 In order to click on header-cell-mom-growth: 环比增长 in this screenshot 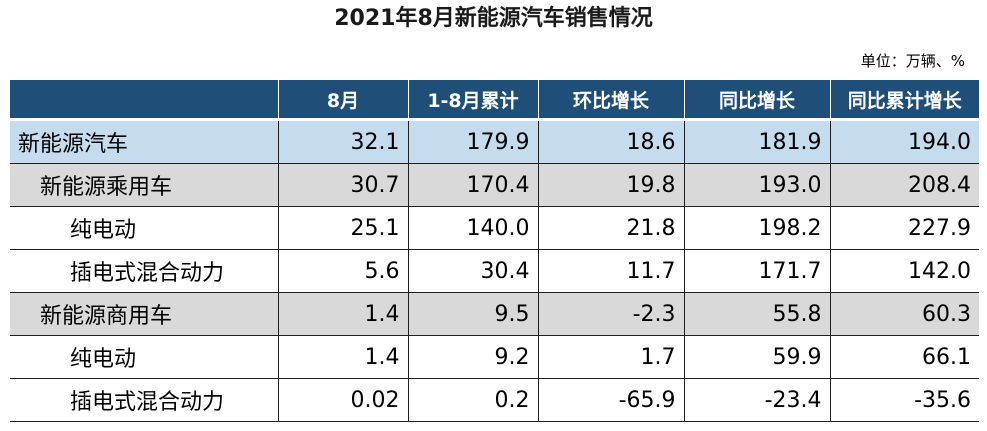, I will do `click(610, 100)`.